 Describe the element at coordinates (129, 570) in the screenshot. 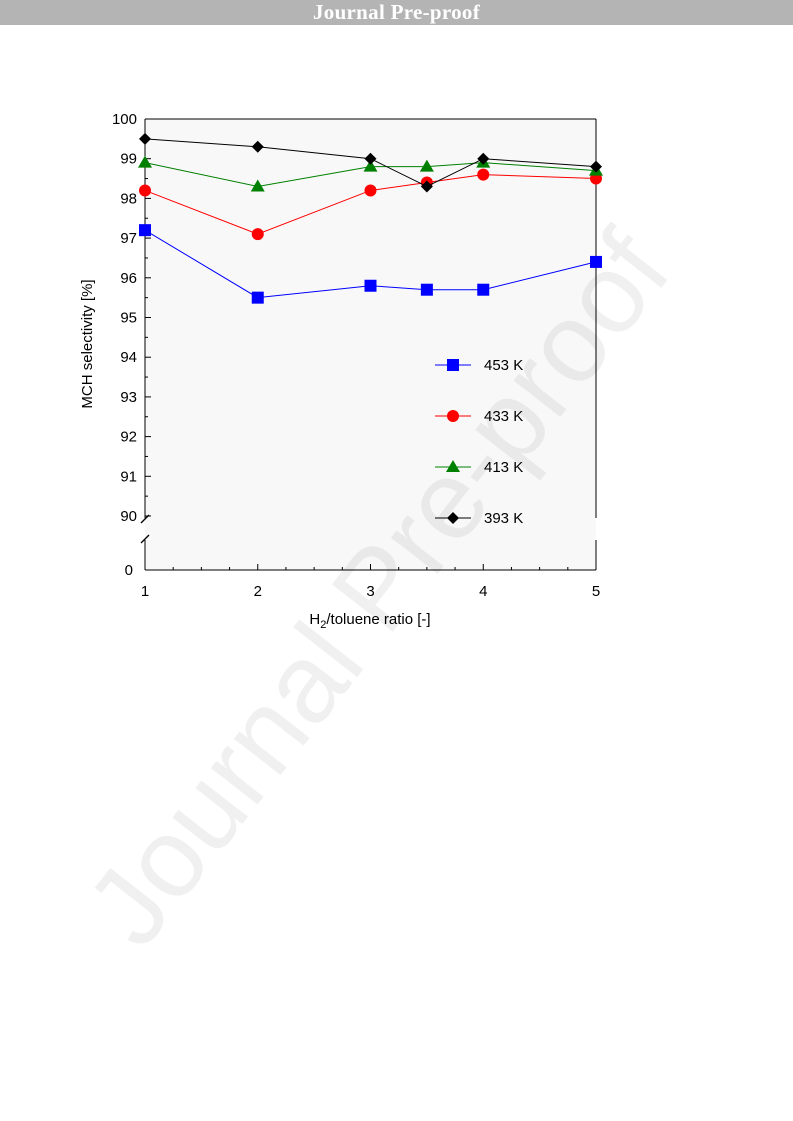

I see `y-tick-label: 0` at that location.